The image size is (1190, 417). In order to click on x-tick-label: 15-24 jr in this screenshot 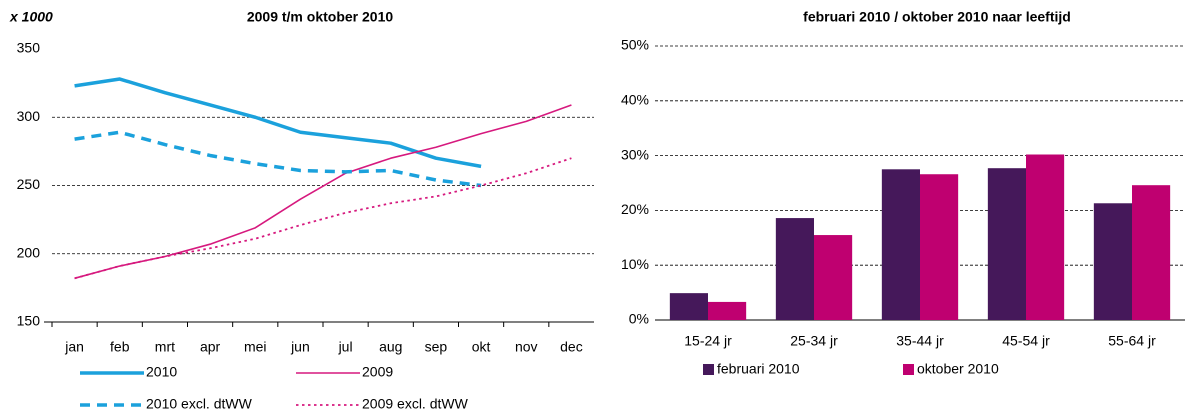, I will do `click(708, 341)`.